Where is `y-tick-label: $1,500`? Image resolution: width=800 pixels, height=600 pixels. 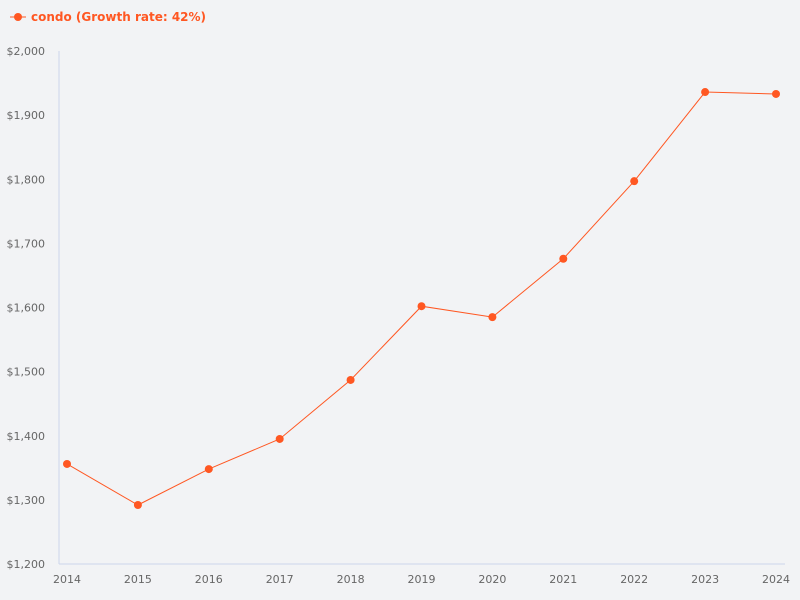
y-tick-label: $1,500 is located at coordinates (26, 372).